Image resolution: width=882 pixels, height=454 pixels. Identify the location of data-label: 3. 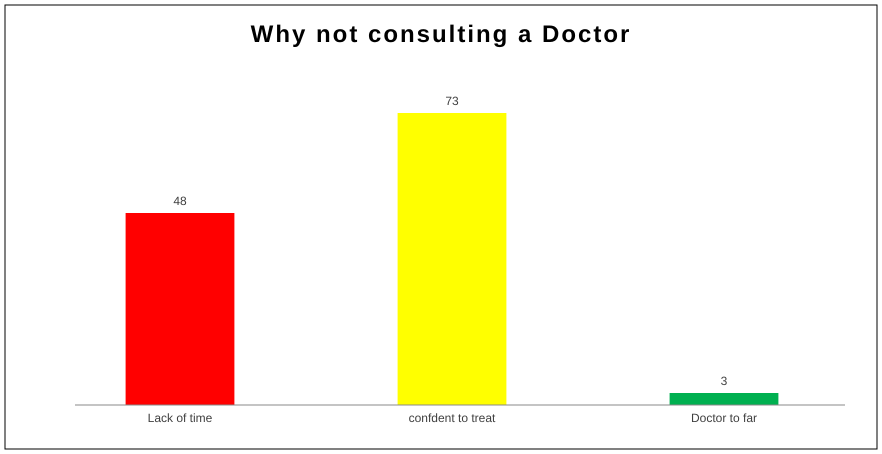
(724, 381).